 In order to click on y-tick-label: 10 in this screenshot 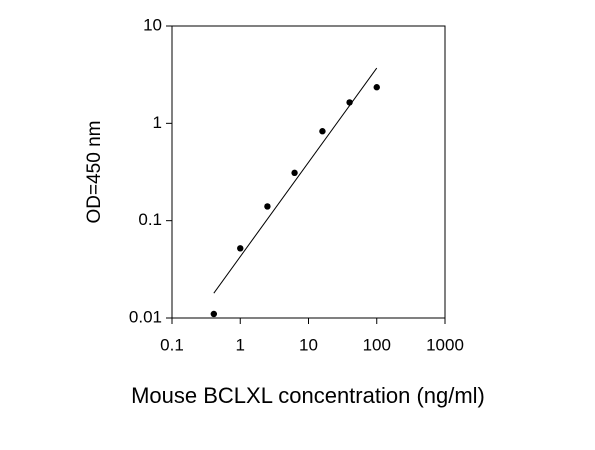, I will do `click(152, 24)`.